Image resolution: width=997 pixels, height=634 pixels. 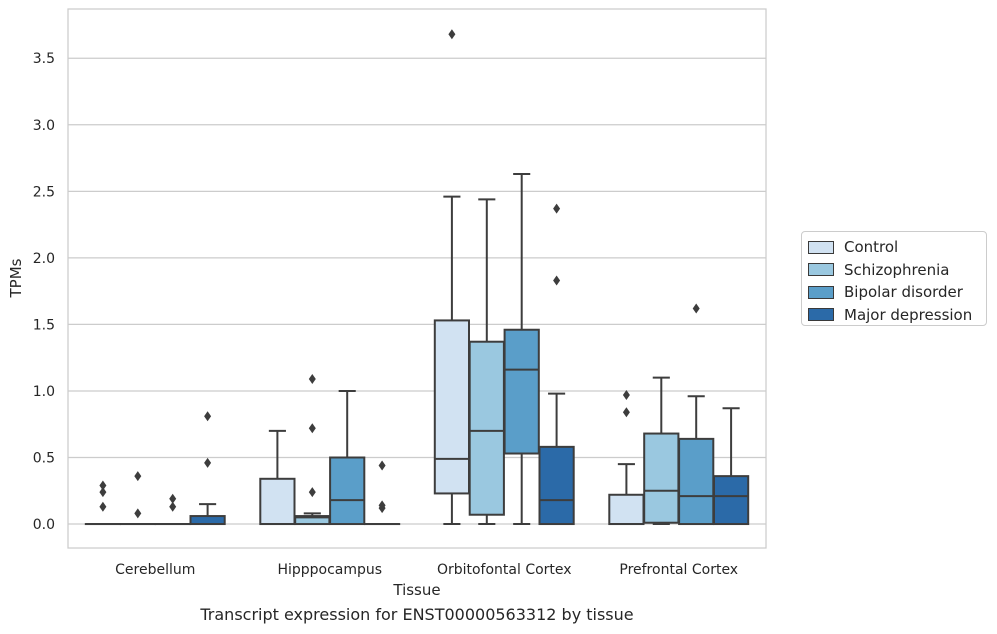 I want to click on legend-label: Schizophrenia, so click(x=897, y=269).